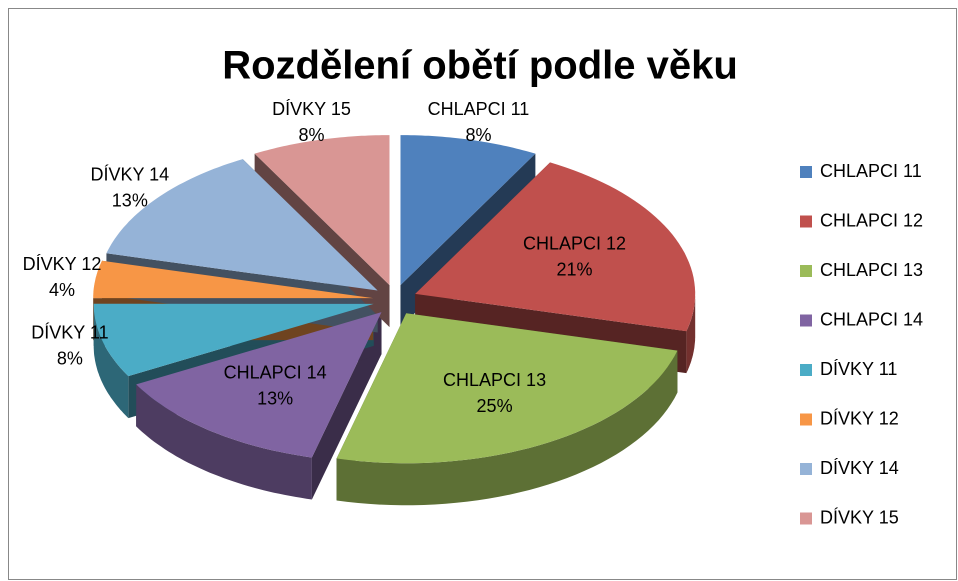  I want to click on slice-value-label: 21%, so click(574, 270).